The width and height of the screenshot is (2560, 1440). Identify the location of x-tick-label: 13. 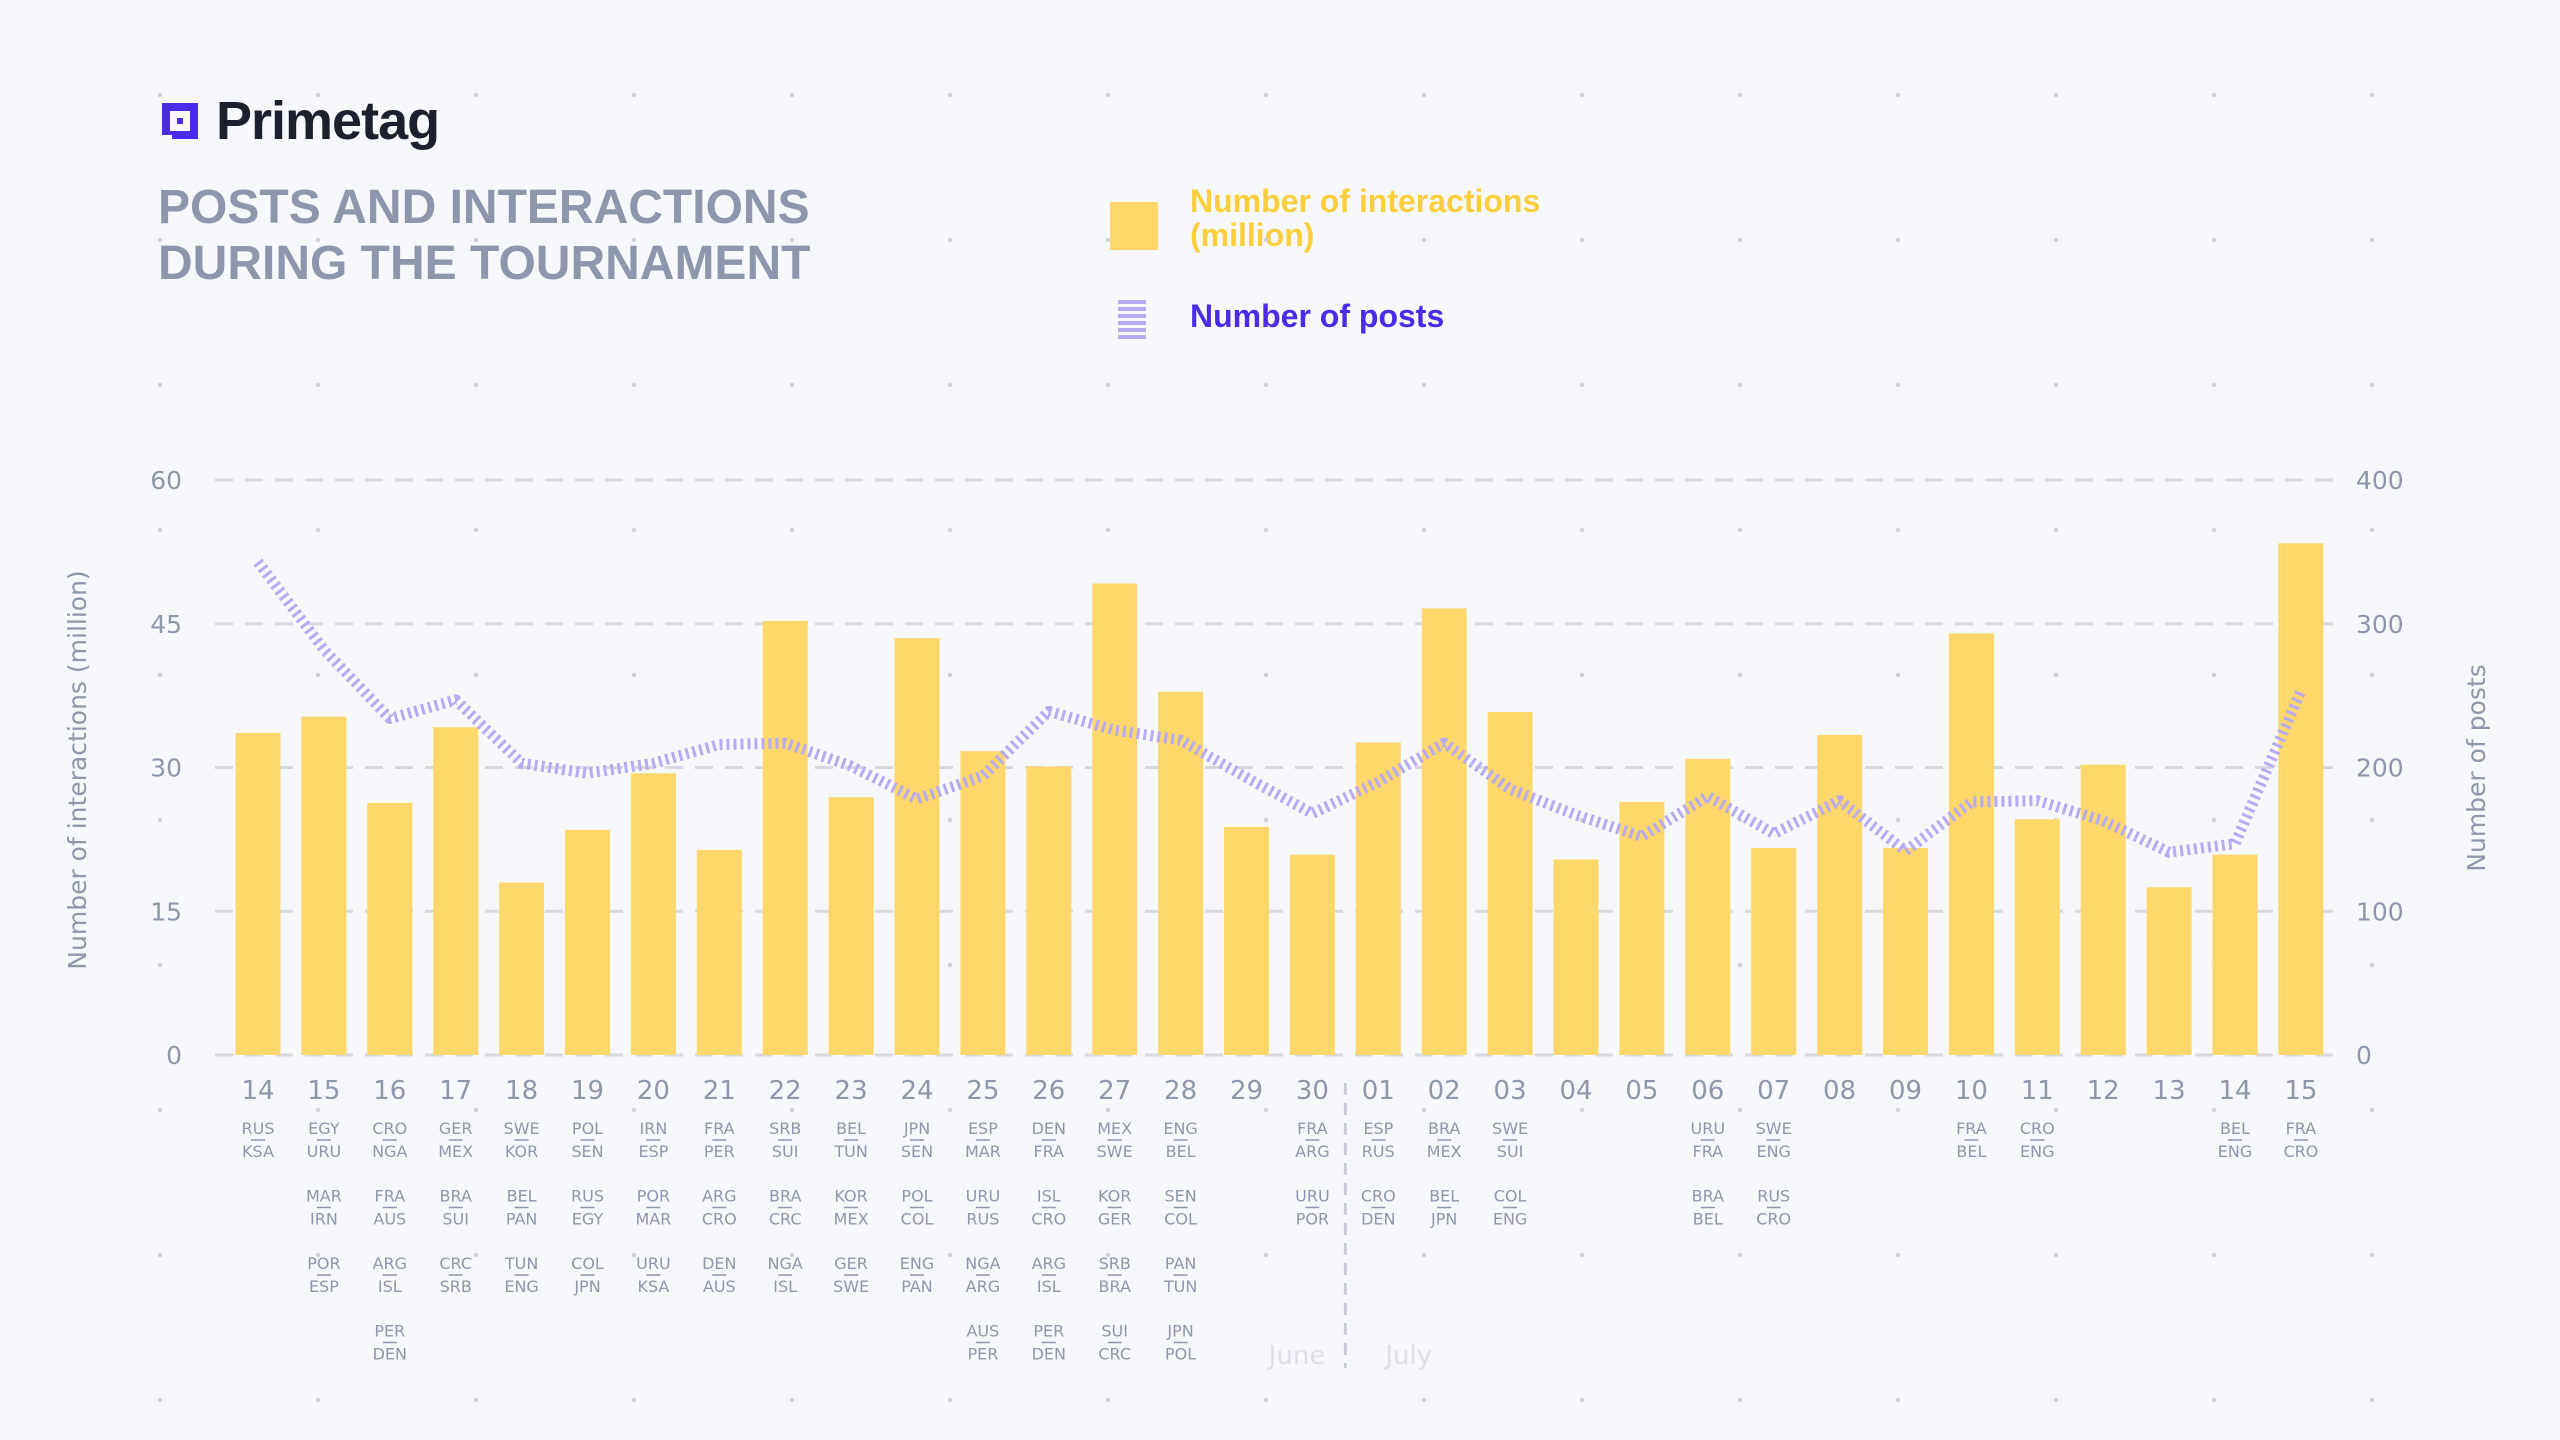
(2169, 1091).